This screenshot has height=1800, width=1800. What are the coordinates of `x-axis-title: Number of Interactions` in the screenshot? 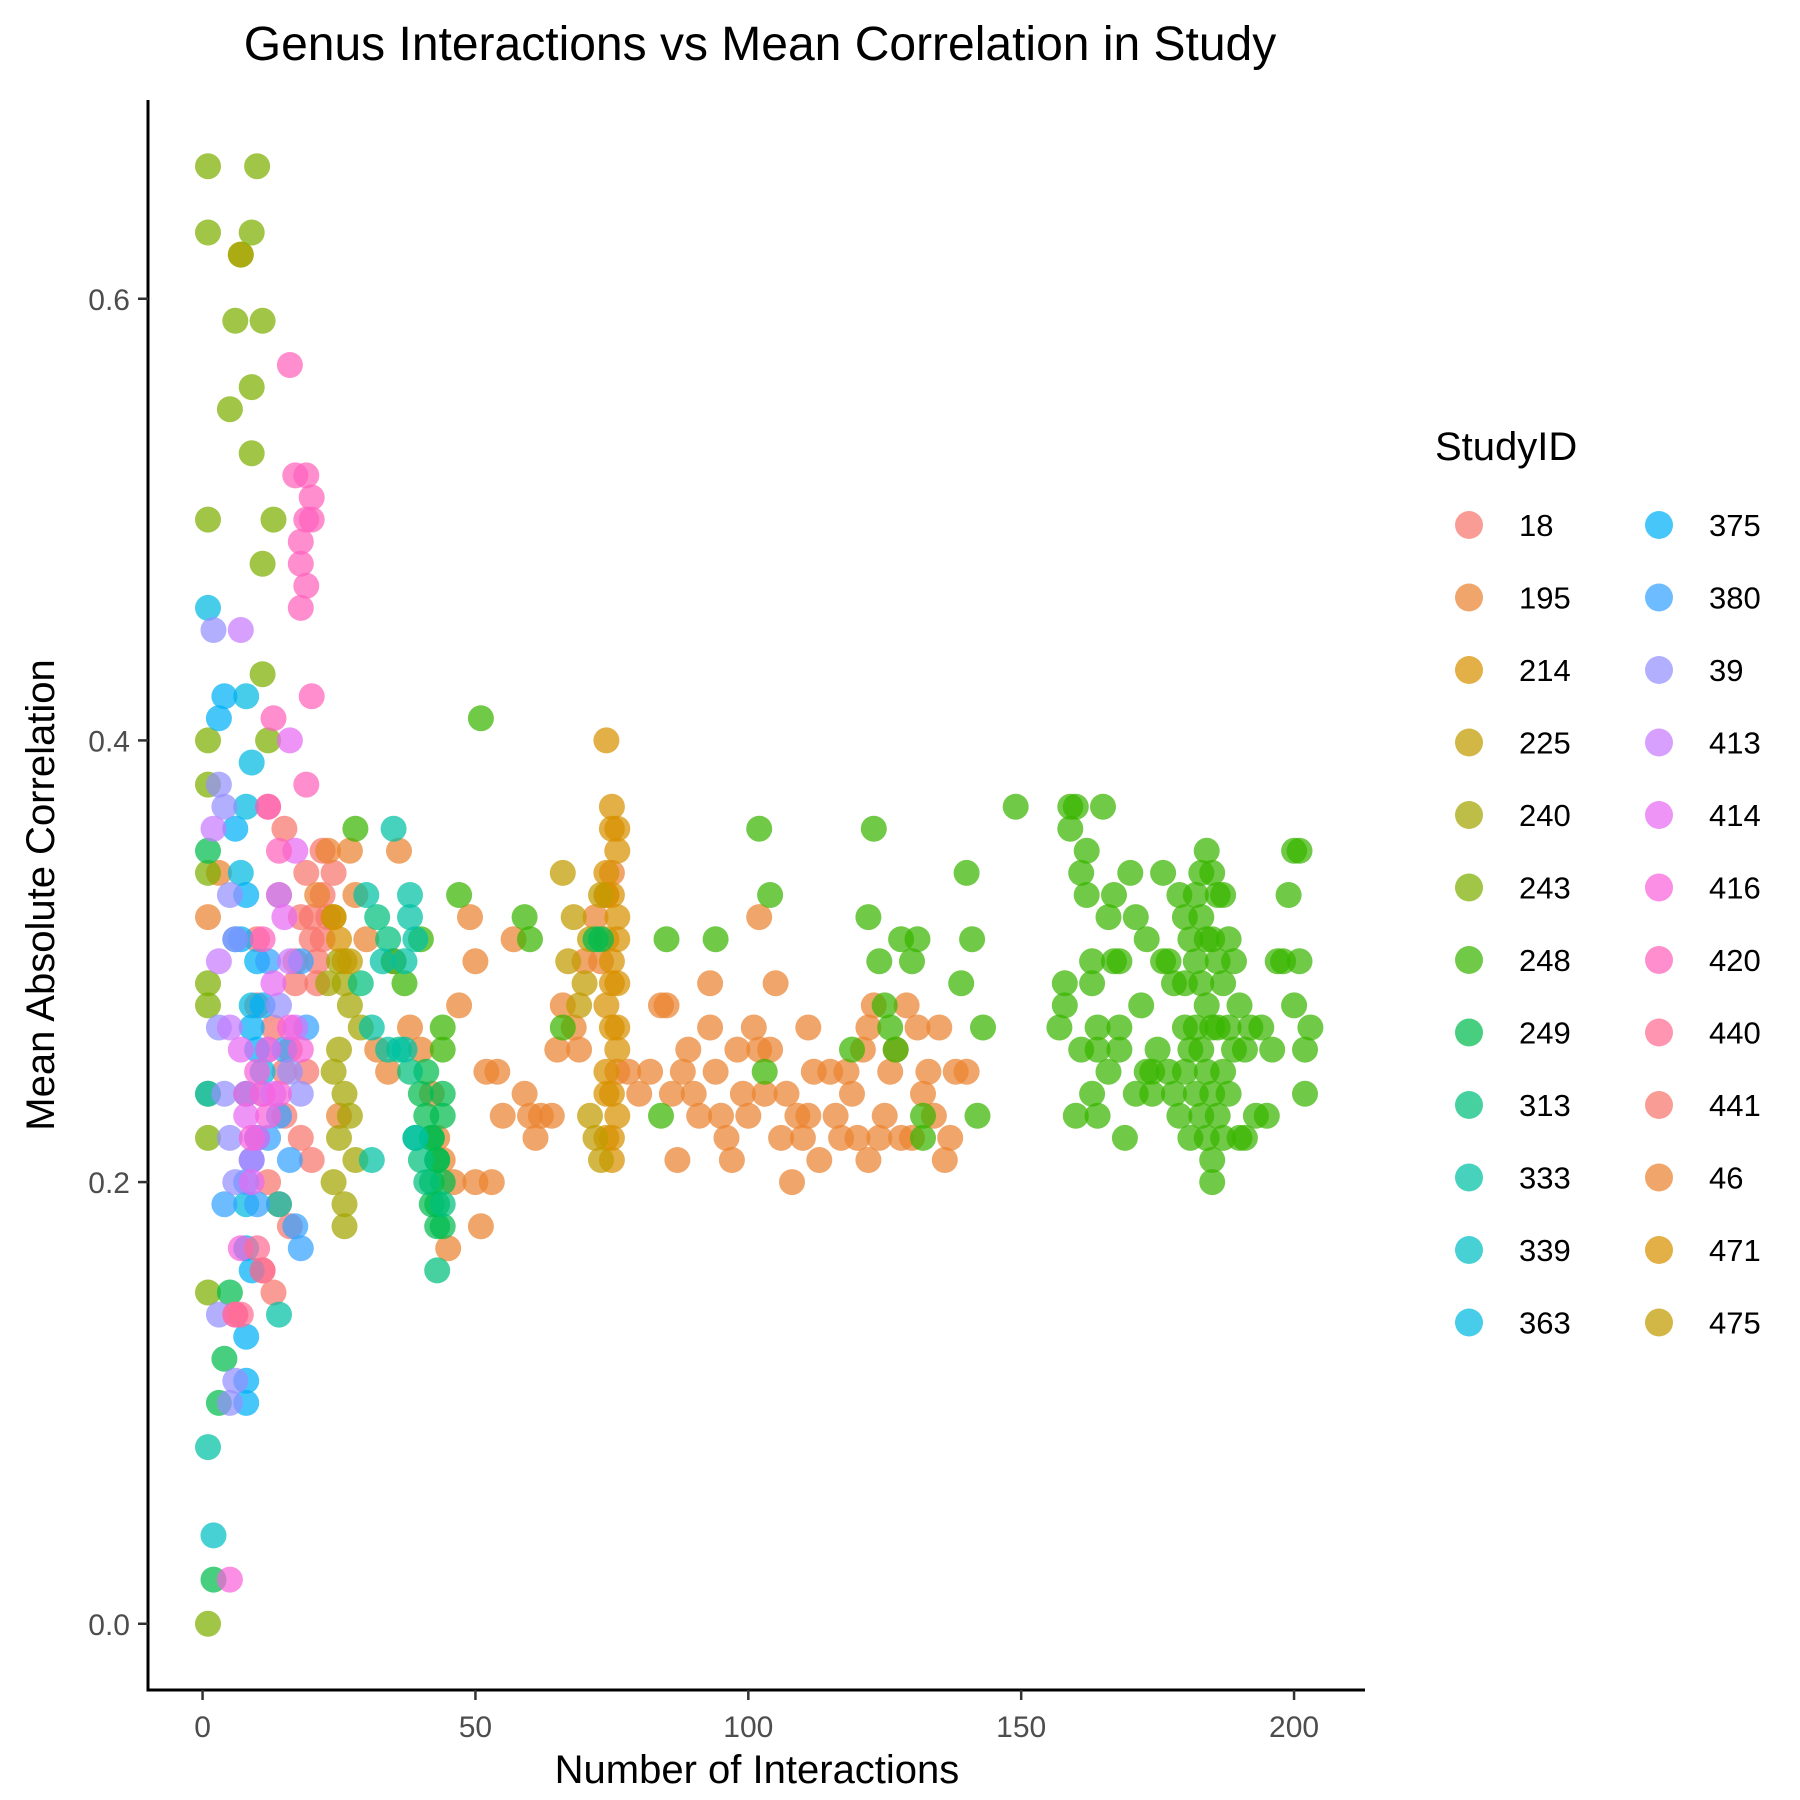 It's located at (757, 1770).